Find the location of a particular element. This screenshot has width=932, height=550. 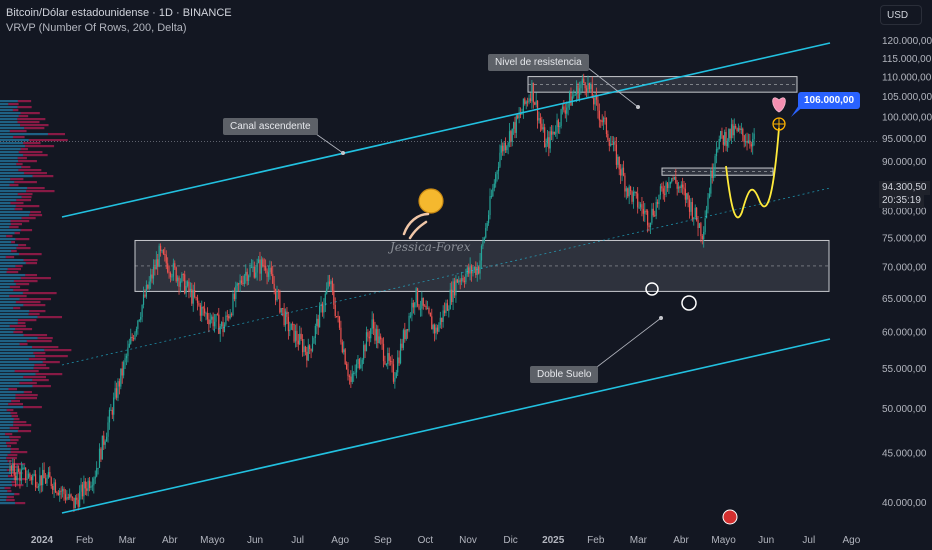

time-tick-label: Mayo is located at coordinates (212, 540).